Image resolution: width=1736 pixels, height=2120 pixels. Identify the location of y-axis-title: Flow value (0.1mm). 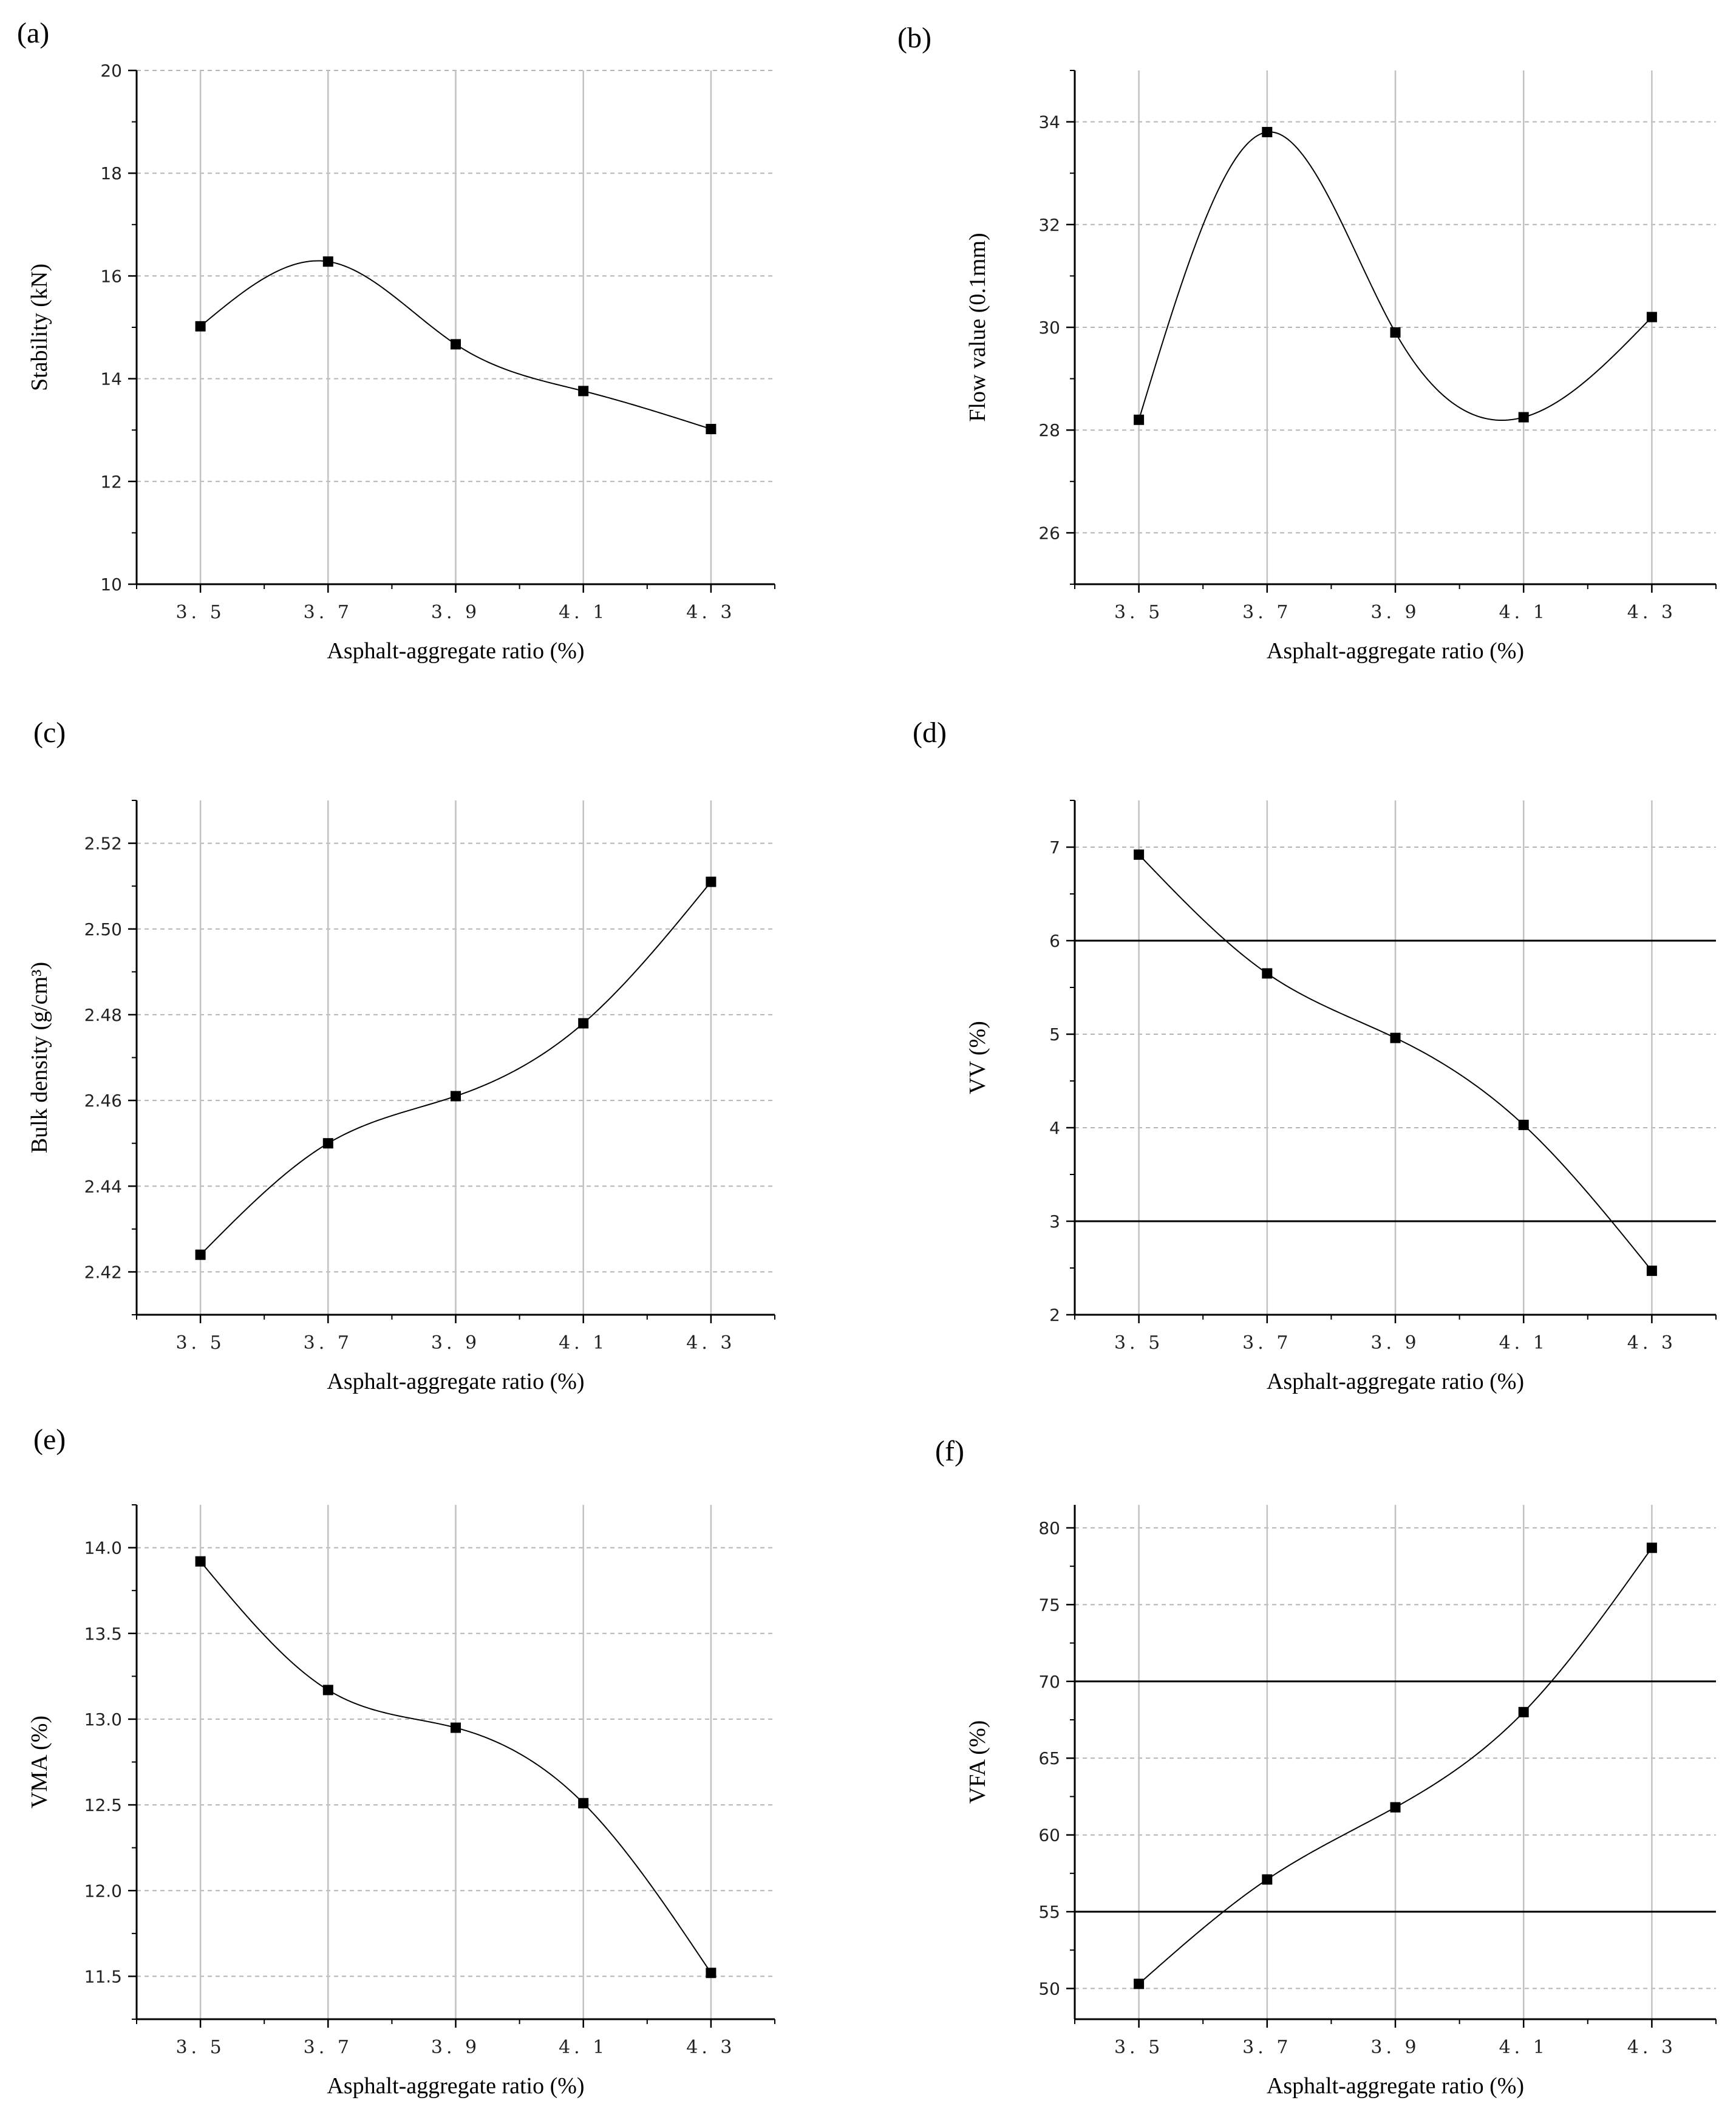
(978, 327).